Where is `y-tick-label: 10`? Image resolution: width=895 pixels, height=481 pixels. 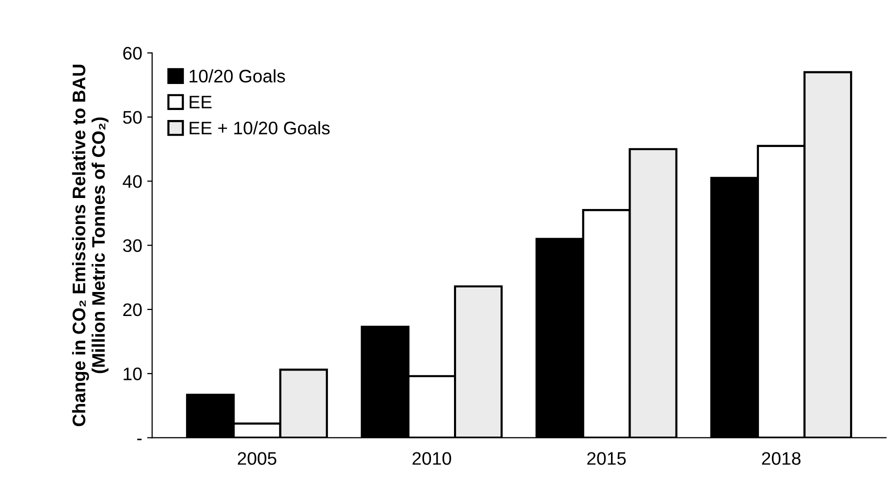 y-tick-label: 10 is located at coordinates (133, 374).